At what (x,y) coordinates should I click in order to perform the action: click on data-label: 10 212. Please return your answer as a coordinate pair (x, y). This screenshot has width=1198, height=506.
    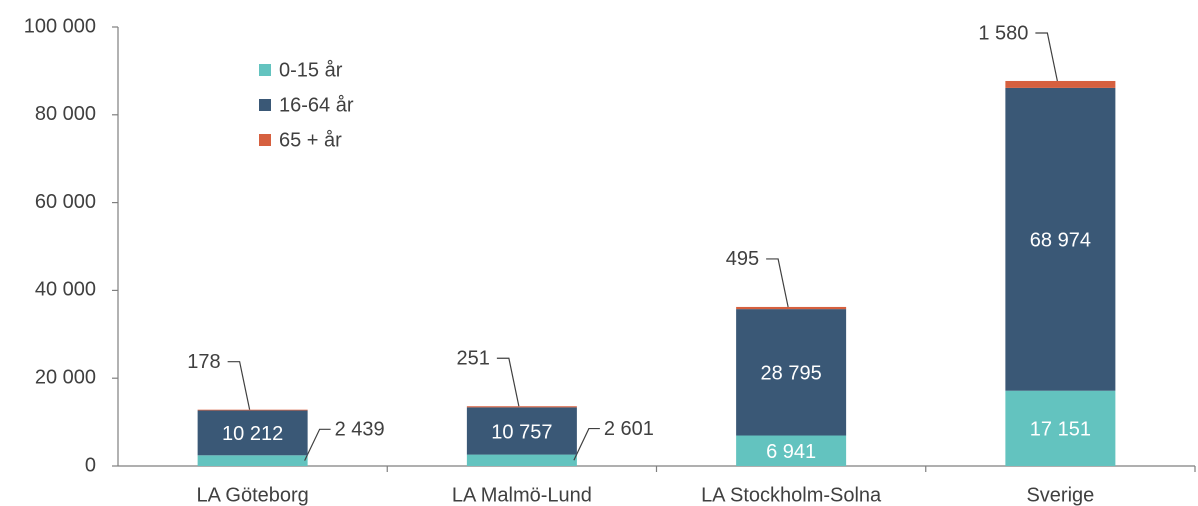
    Looking at the image, I should click on (252, 434).